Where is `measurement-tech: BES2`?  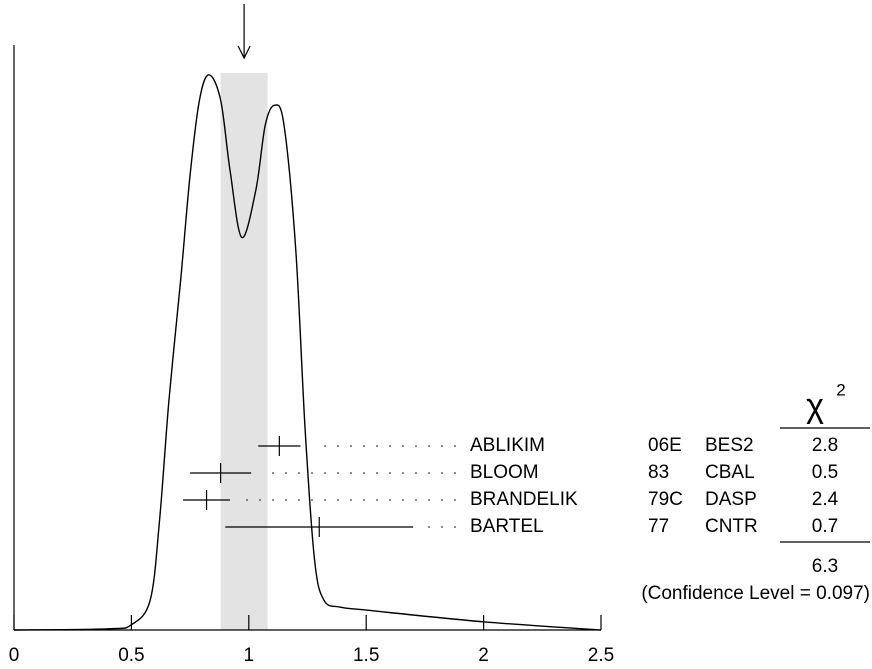 measurement-tech: BES2 is located at coordinates (729, 445).